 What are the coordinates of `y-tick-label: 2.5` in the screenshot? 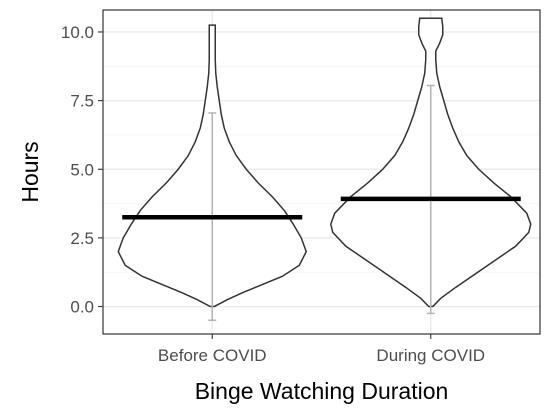 It's located at (82, 238).